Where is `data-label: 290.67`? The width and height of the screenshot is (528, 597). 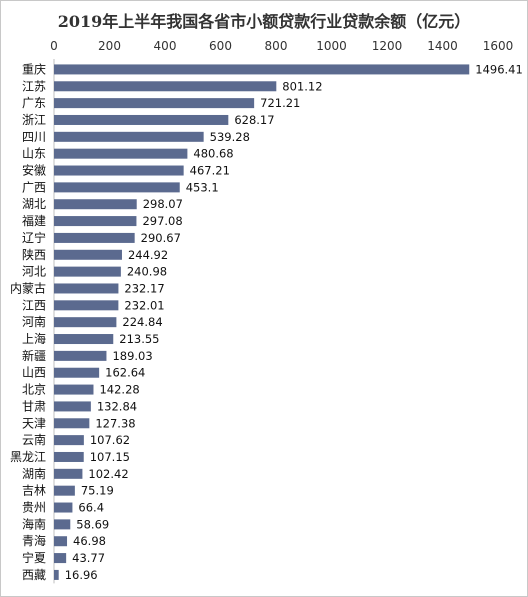 data-label: 290.67 is located at coordinates (161, 238).